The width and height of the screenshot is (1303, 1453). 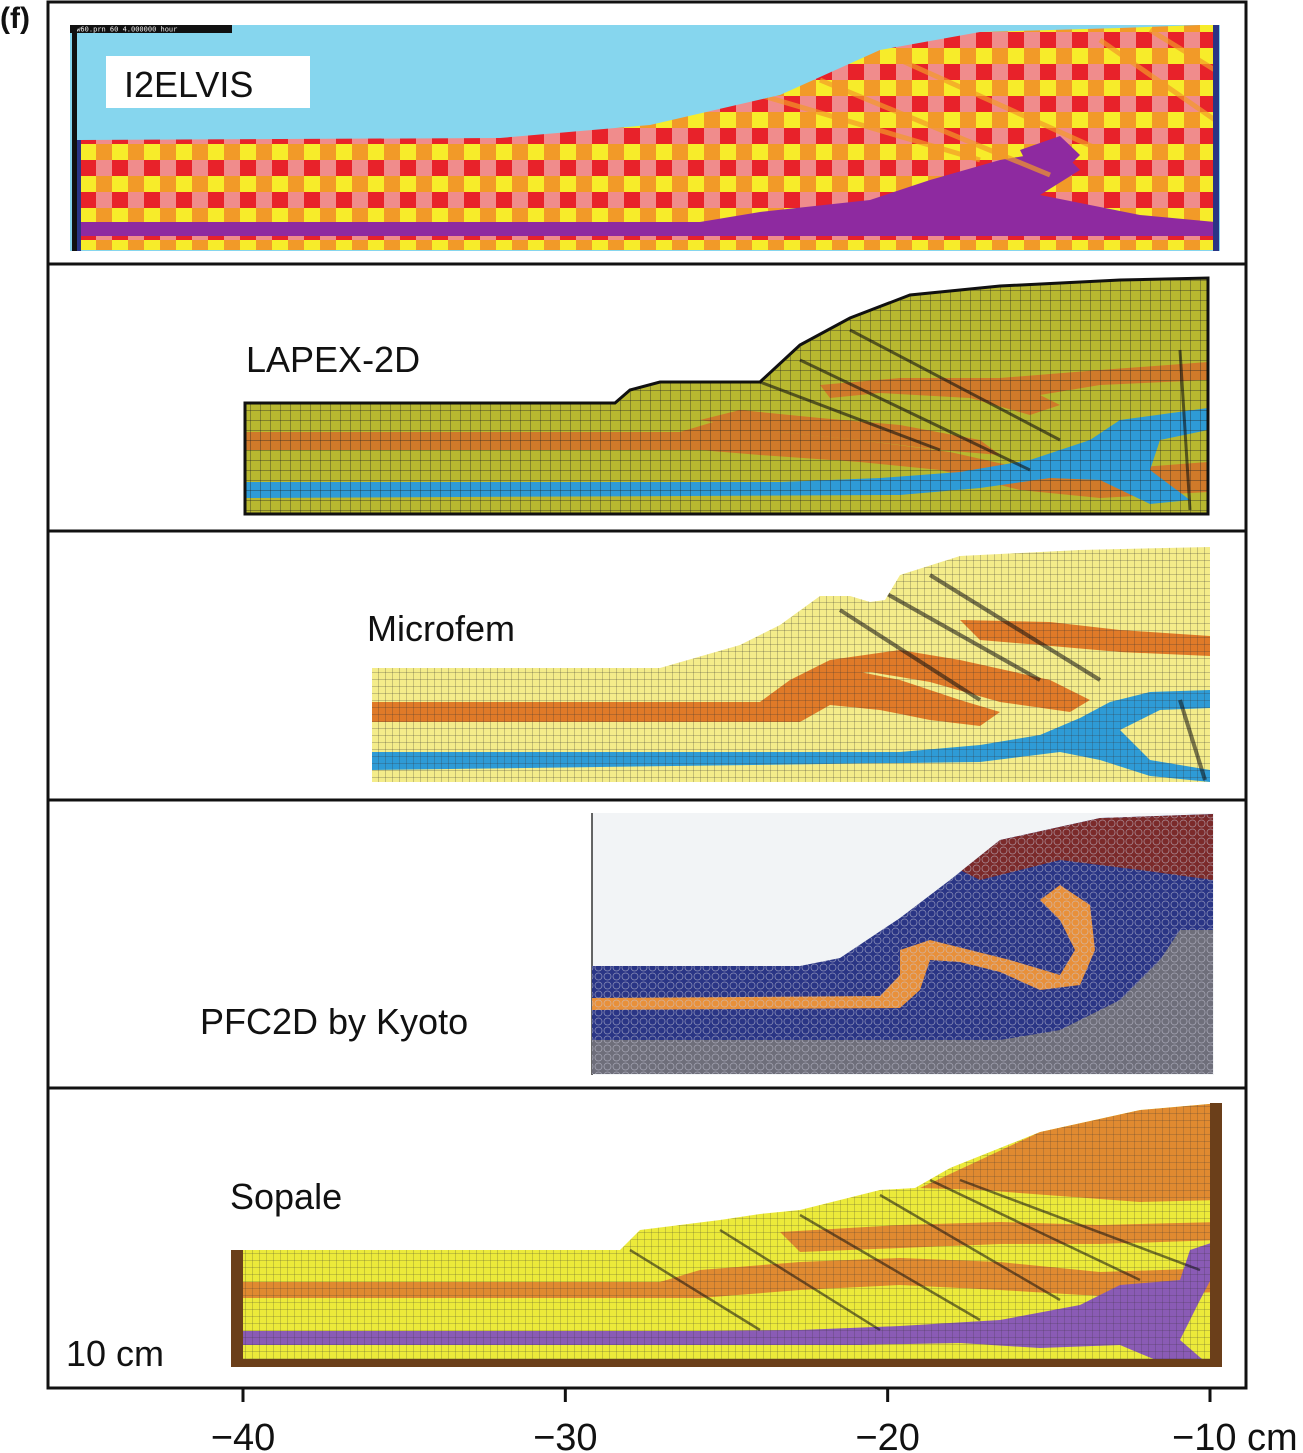 I want to click on run-header-bar, so click(x=151, y=29).